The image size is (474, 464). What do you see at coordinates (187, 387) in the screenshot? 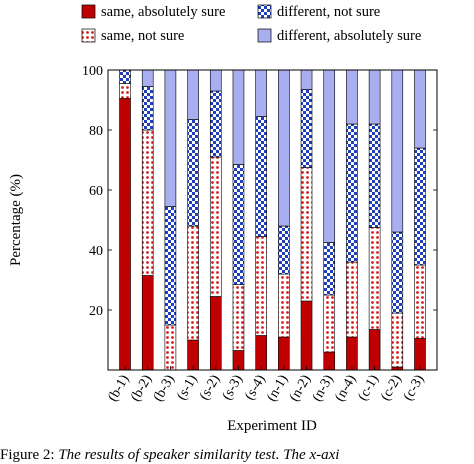
I see `x-tick-label: (s-1)` at bounding box center [187, 387].